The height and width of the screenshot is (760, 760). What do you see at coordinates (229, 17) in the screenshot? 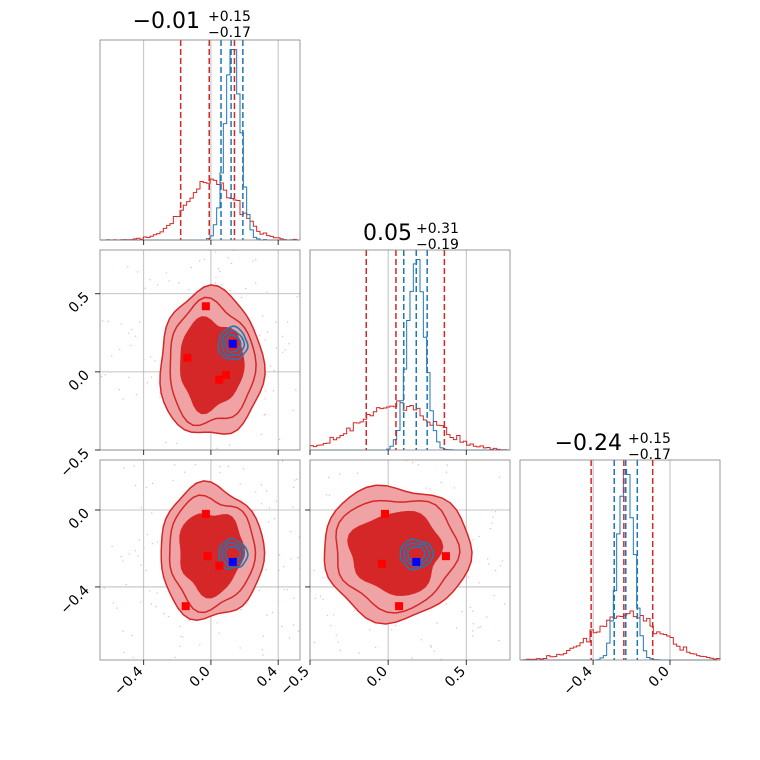
I see `title-p1-plus: +0.15` at bounding box center [229, 17].